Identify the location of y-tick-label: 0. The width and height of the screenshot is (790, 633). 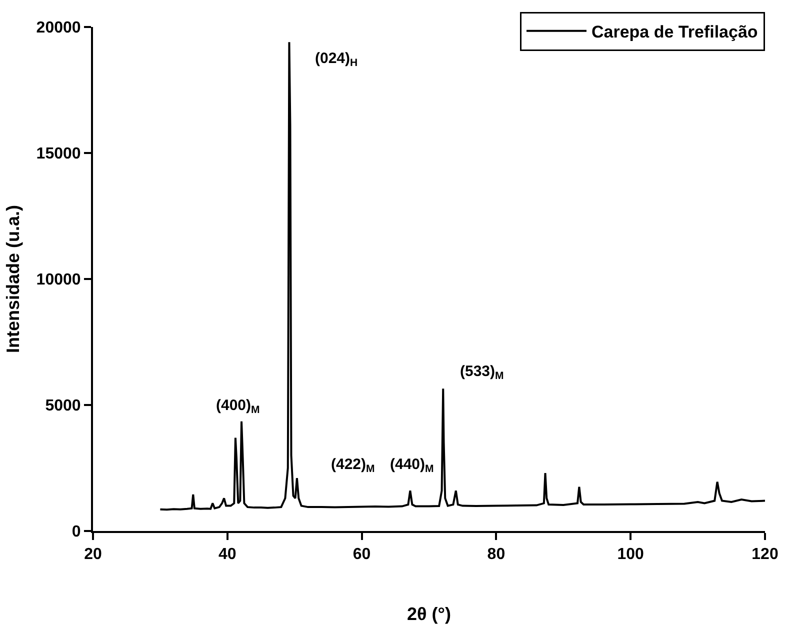
(76, 532).